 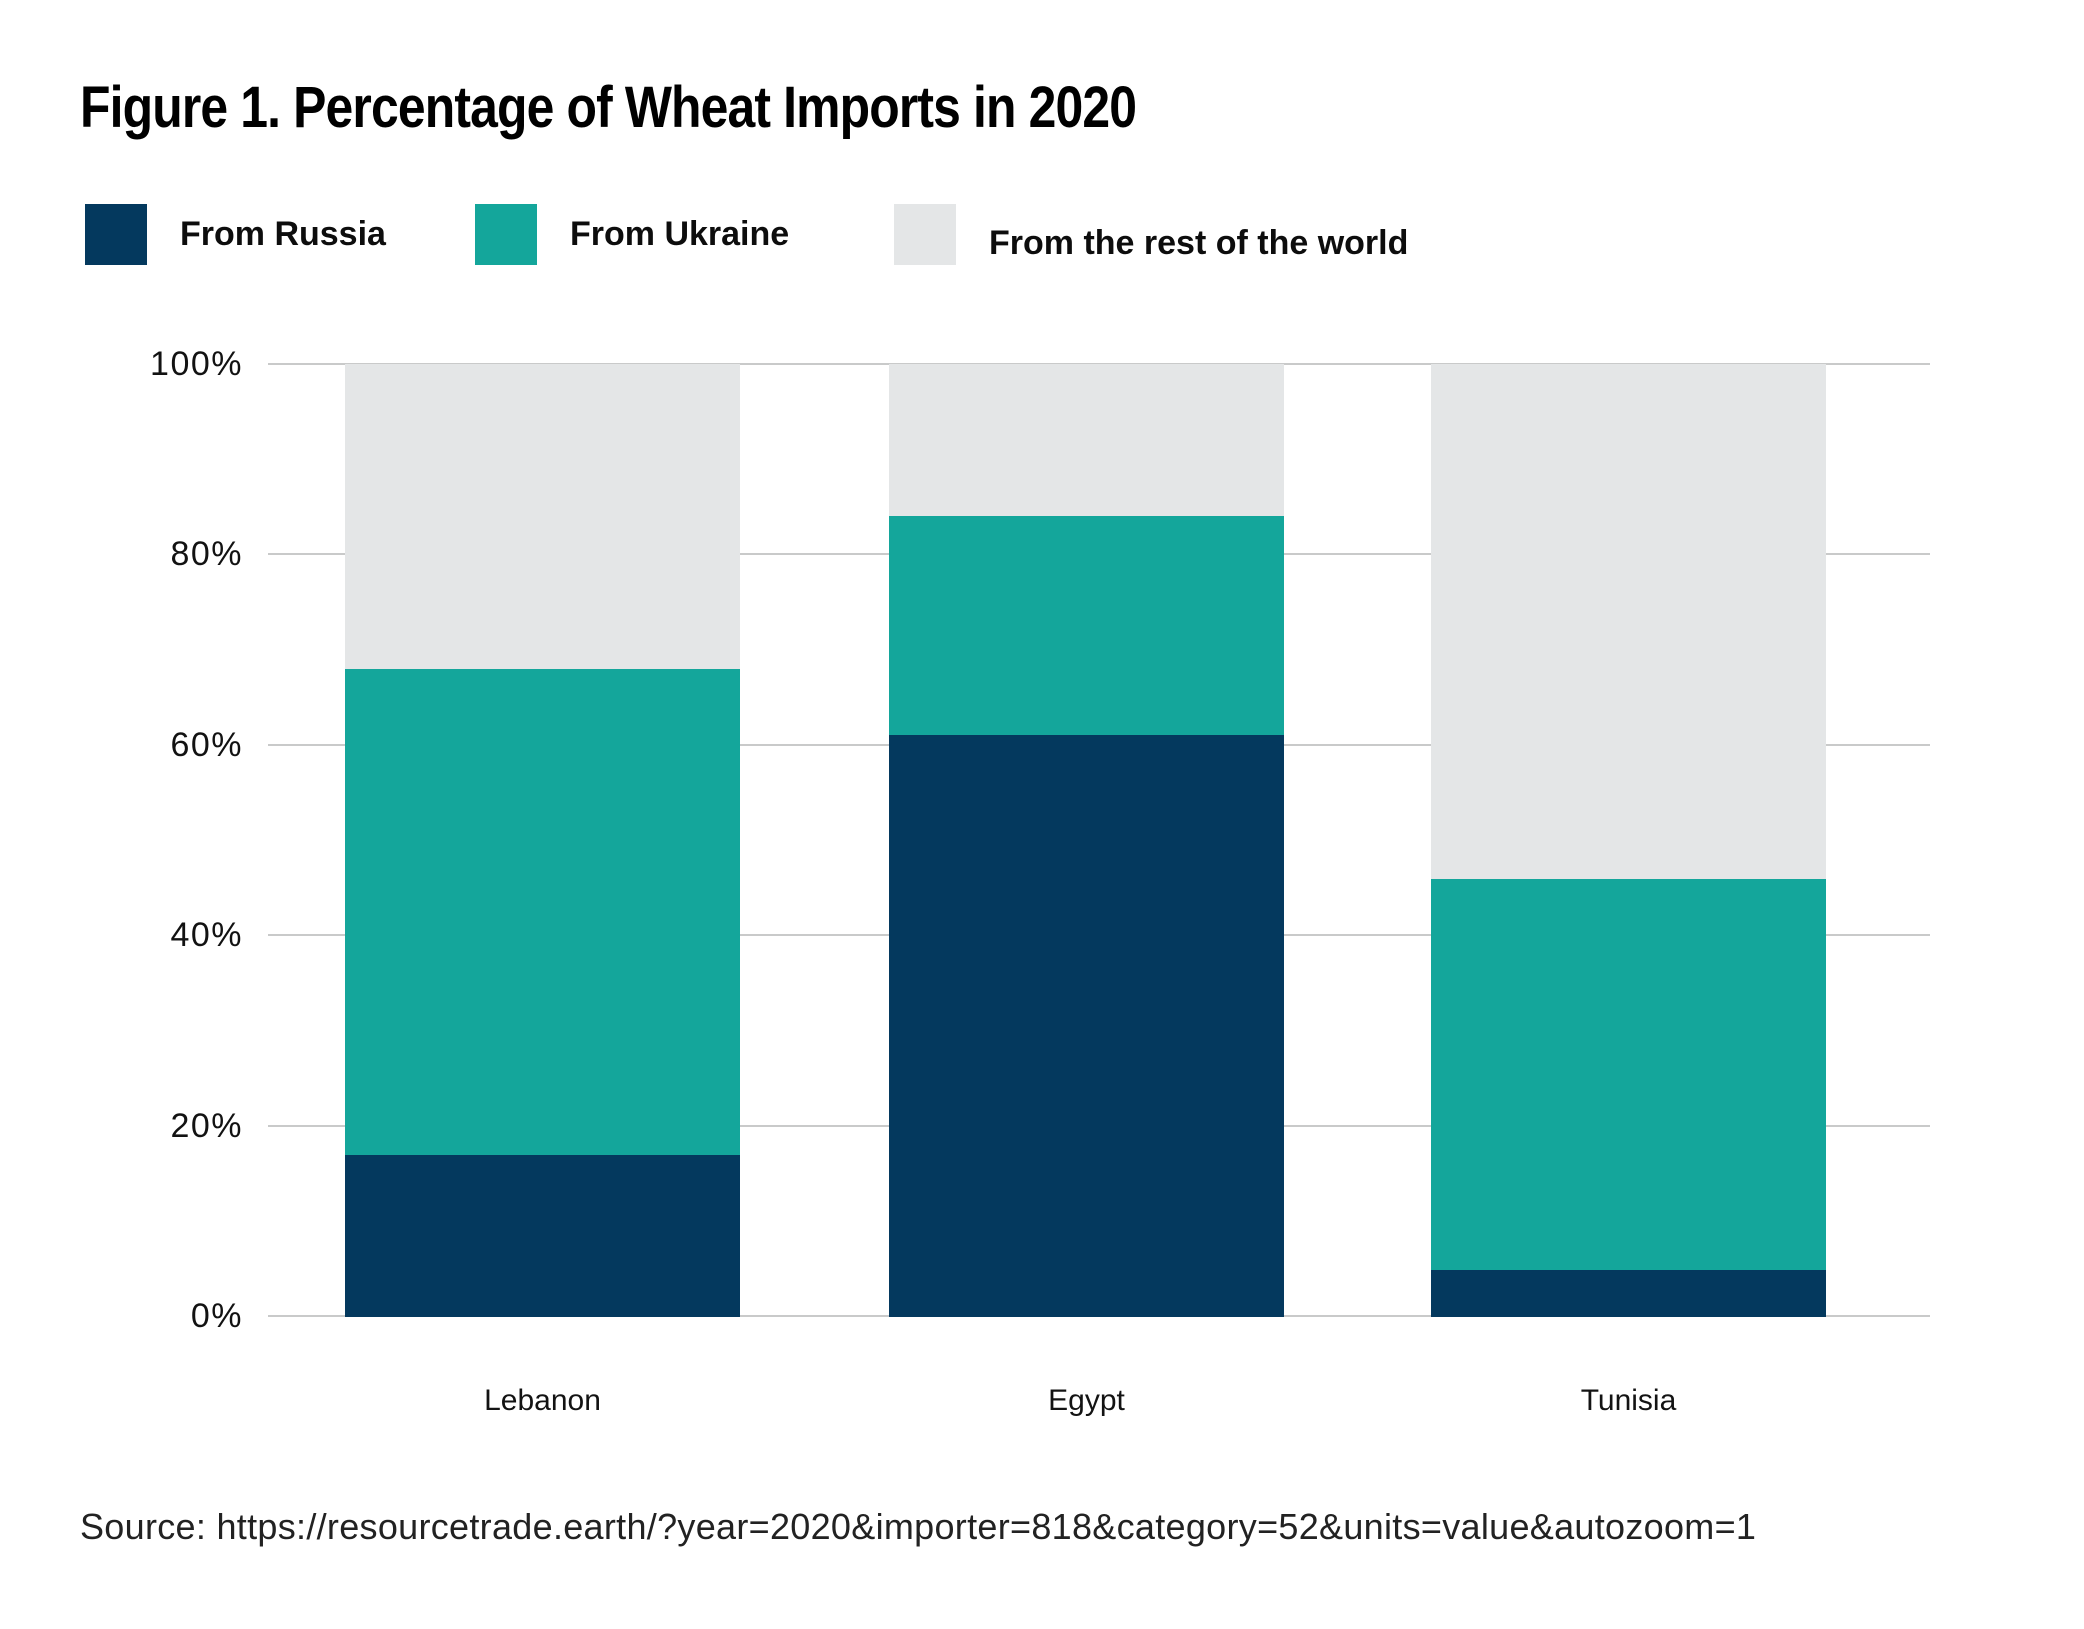 I want to click on legend-item-rest-of-world: From the rest of the world, so click(x=1151, y=234).